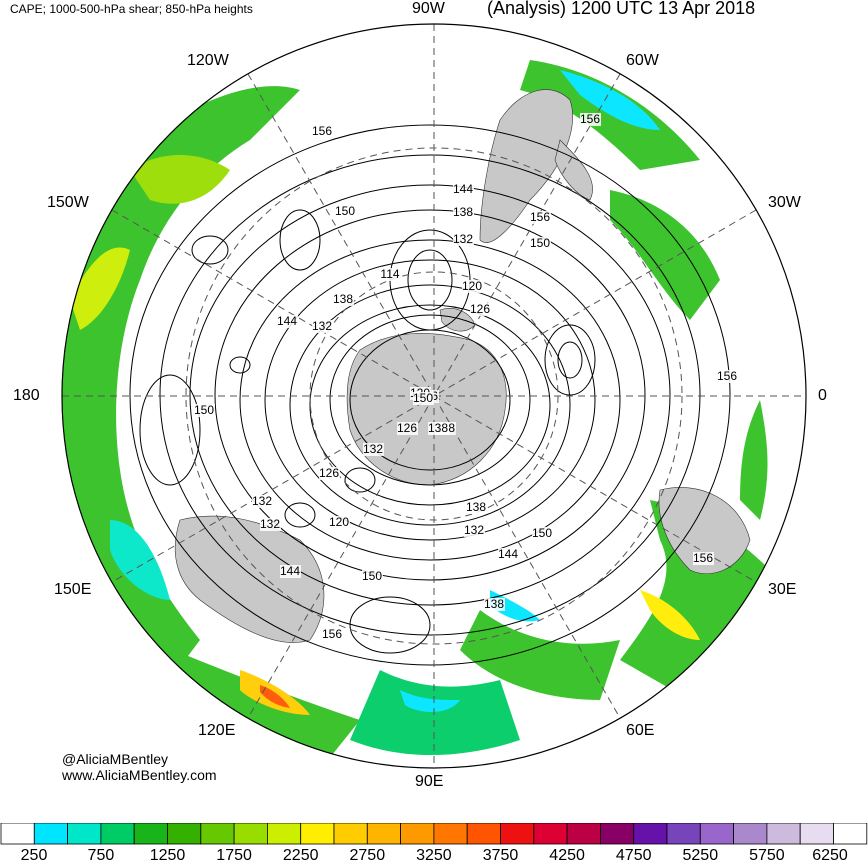 This screenshot has height=865, width=868. Describe the element at coordinates (367, 855) in the screenshot. I see `colorbar-tick-label: 2750` at that location.